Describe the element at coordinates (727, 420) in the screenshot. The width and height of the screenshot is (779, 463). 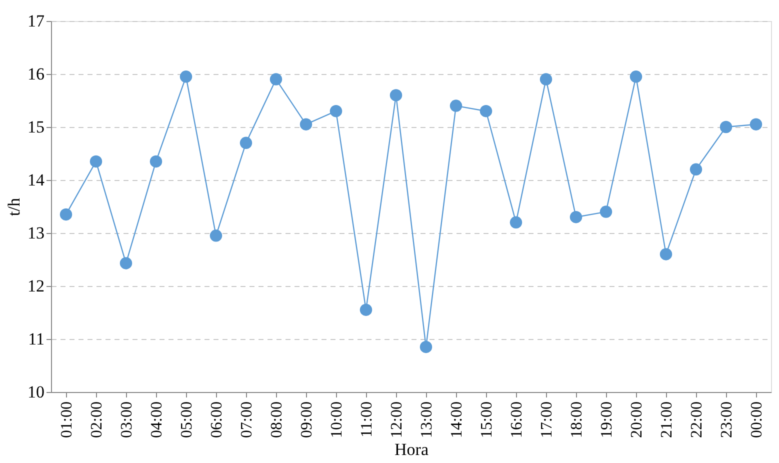
I see `x-tick-label: 23:00` at that location.